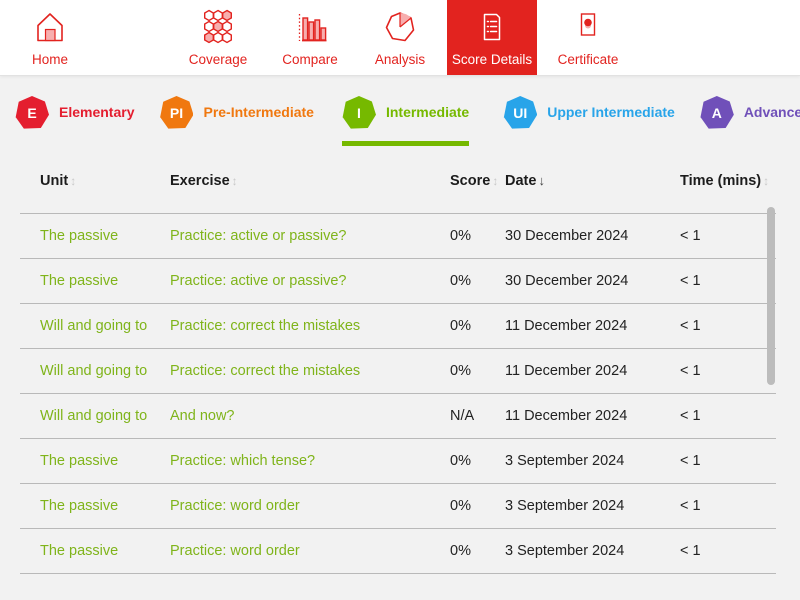 The height and width of the screenshot is (600, 800). Describe the element at coordinates (258, 112) in the screenshot. I see `level-tab-label: Pre-Intermediate` at that location.